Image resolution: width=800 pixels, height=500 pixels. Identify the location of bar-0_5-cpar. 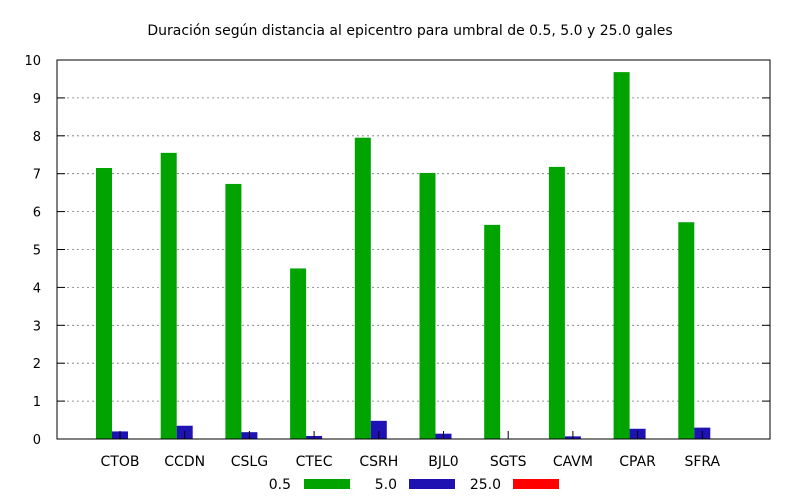
(621, 256).